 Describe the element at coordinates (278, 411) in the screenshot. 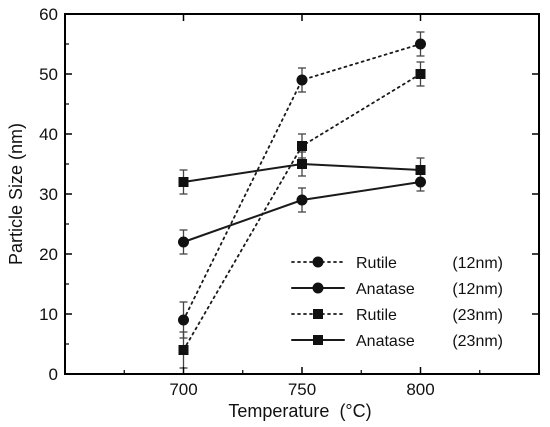

I see `x-axis-label: Temperature` at that location.